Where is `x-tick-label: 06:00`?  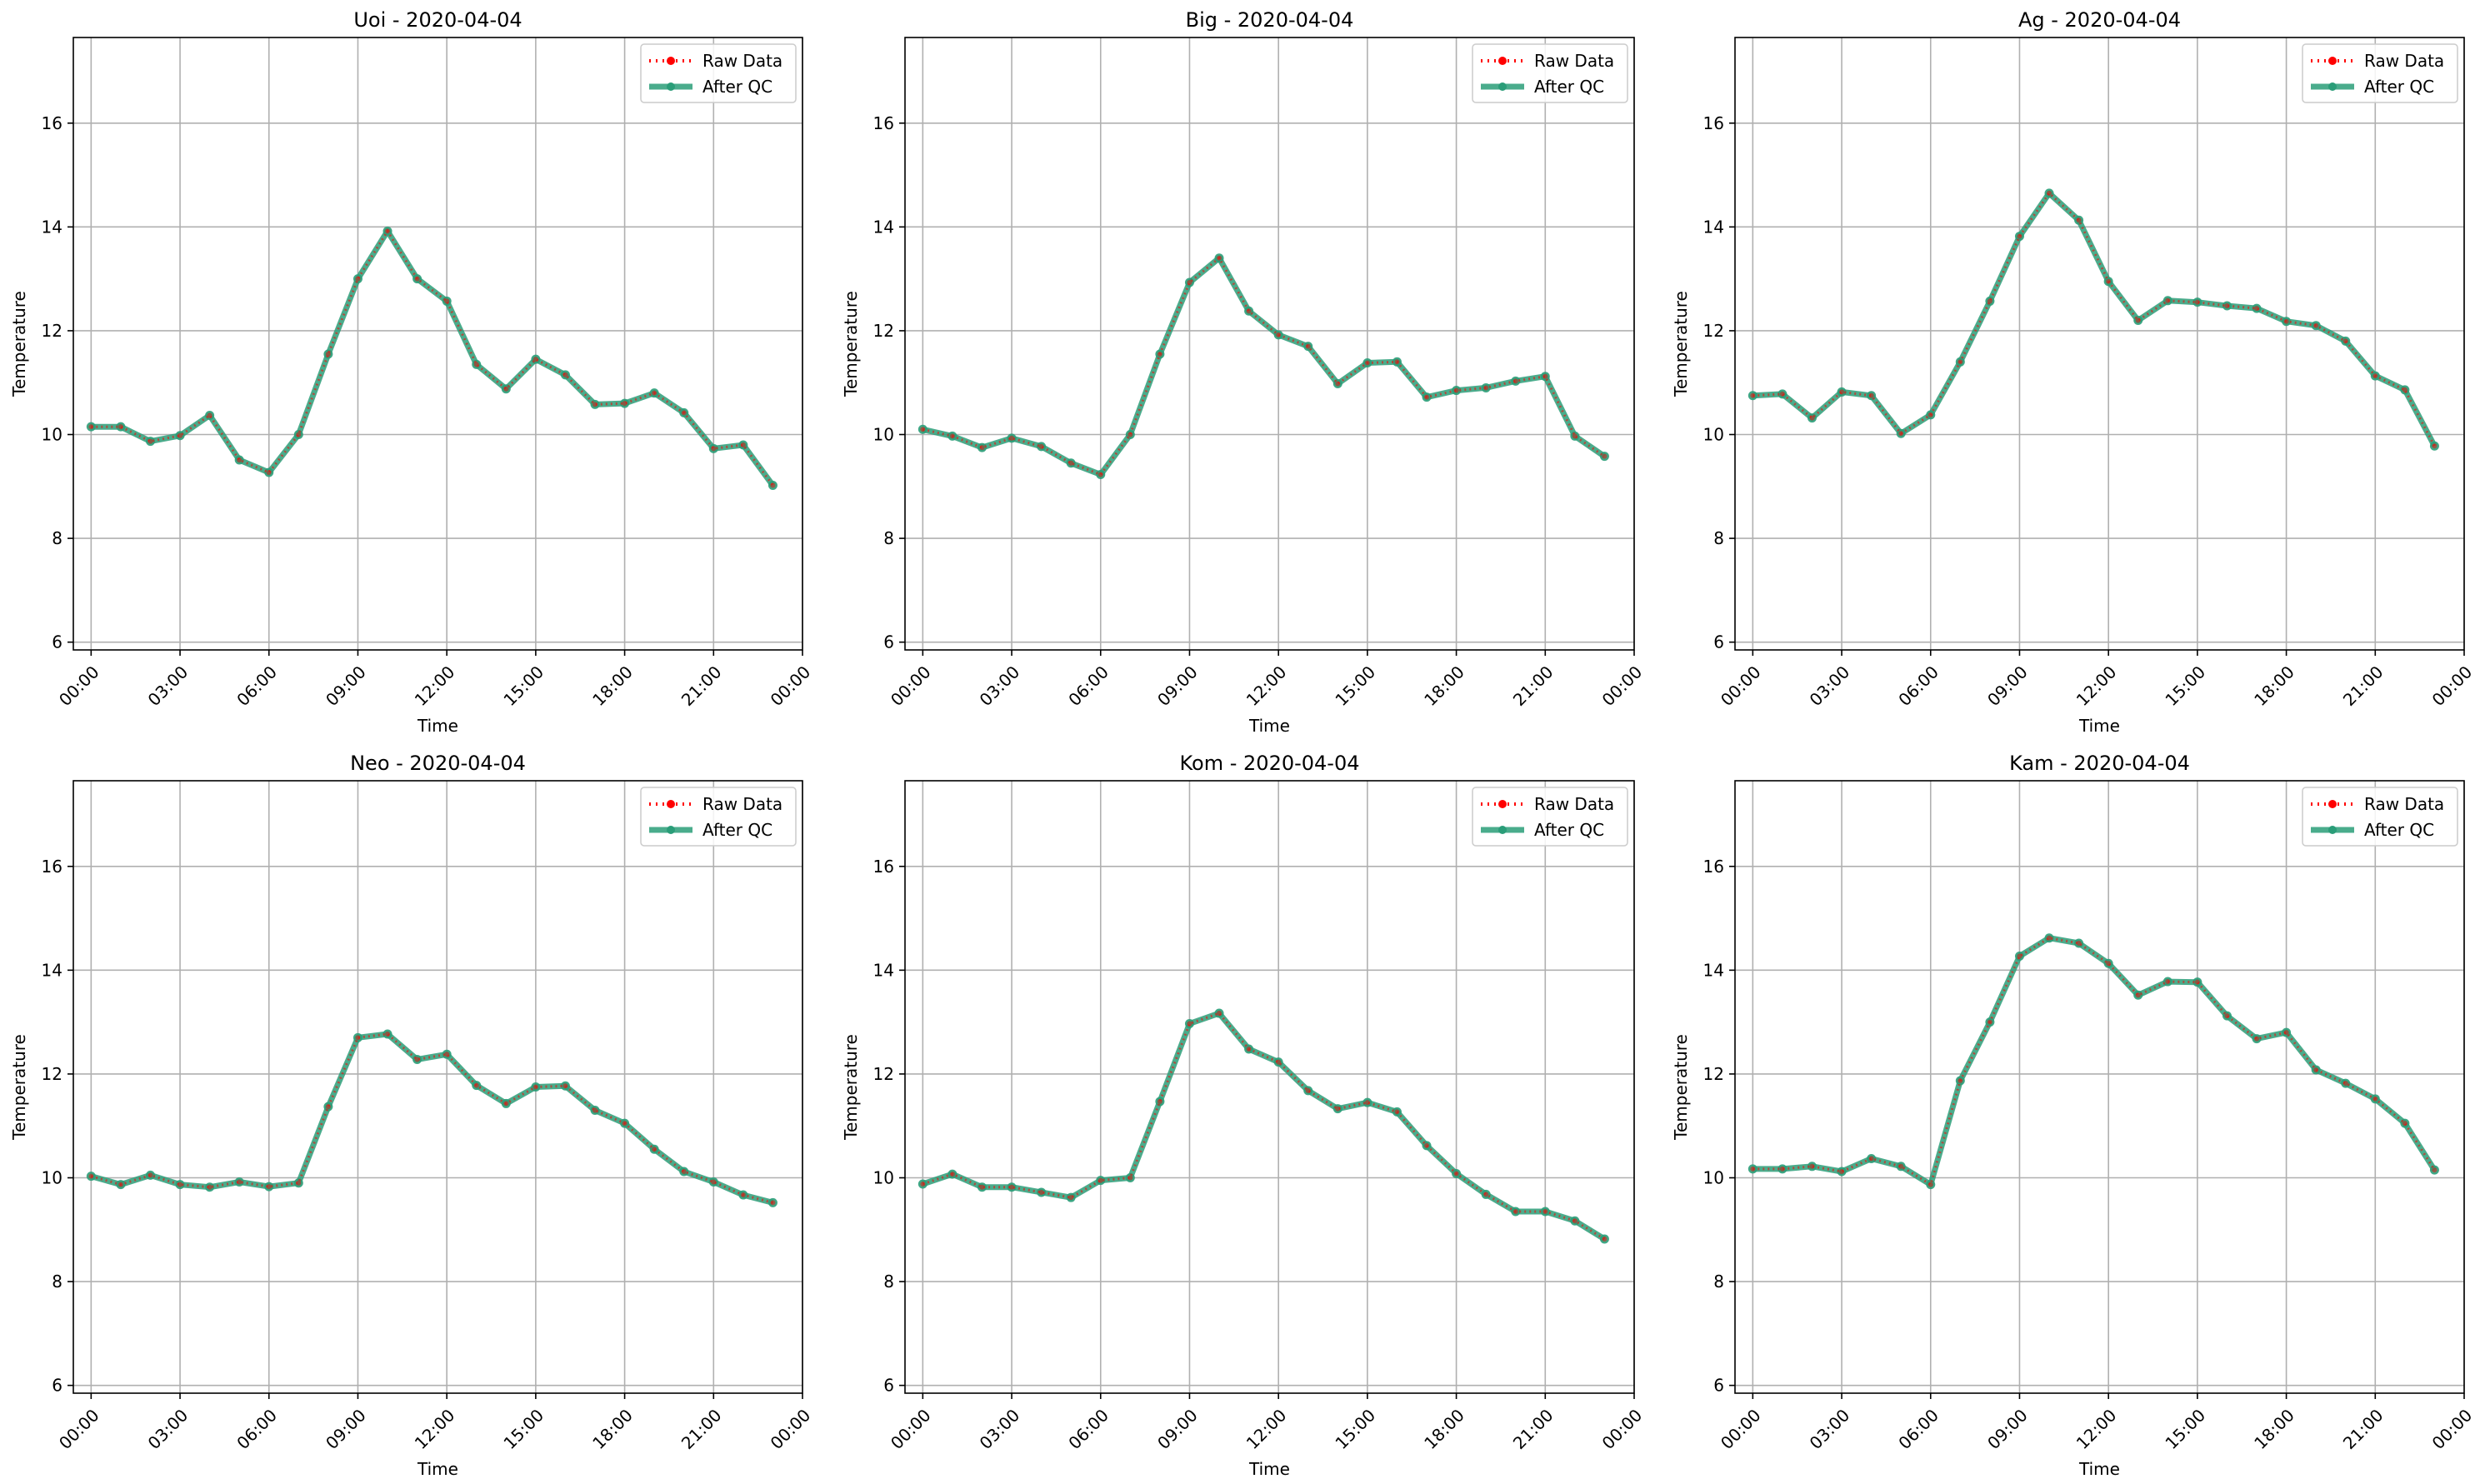 x-tick-label: 06:00 is located at coordinates (1088, 1429).